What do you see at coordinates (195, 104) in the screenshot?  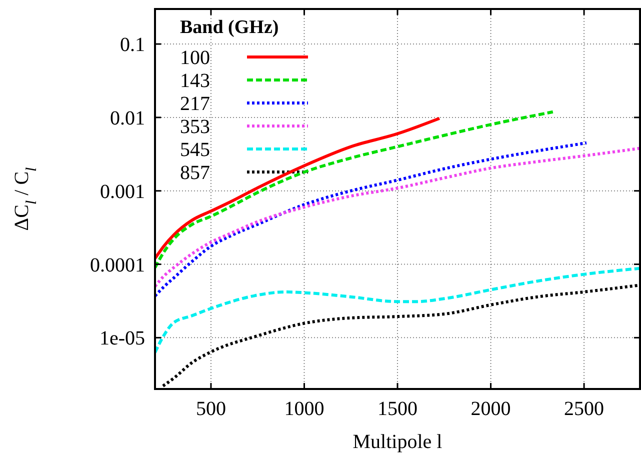 I see `legend-label: 217` at bounding box center [195, 104].